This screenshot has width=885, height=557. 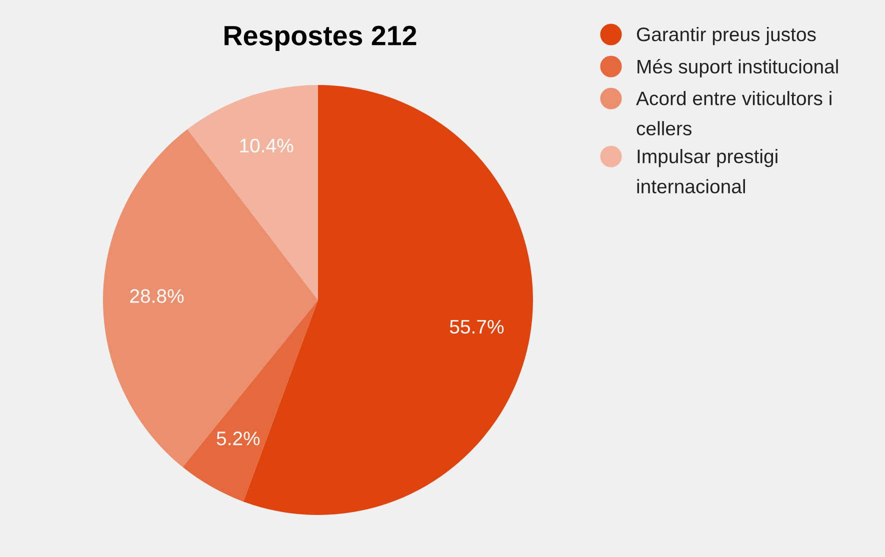 I want to click on data-label: 28.8%, so click(x=157, y=296).